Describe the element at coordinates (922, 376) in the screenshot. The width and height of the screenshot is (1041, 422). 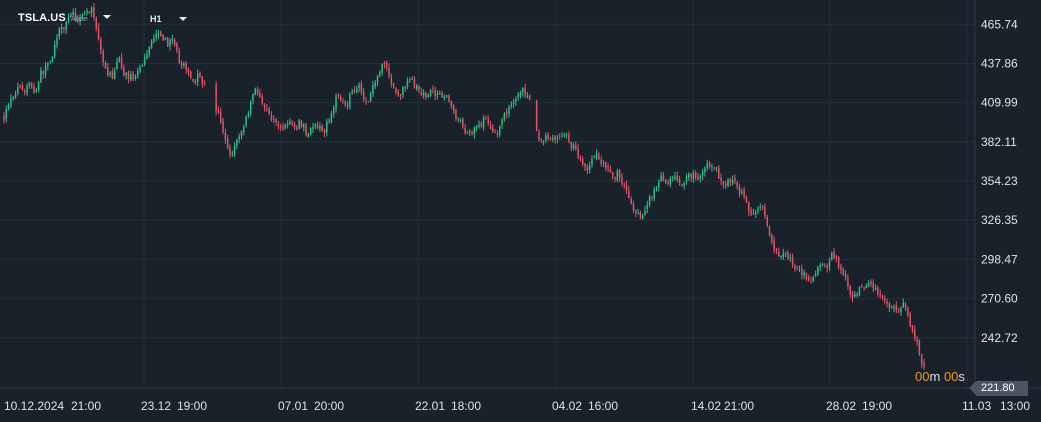
I see `countdown-minutes: 00` at that location.